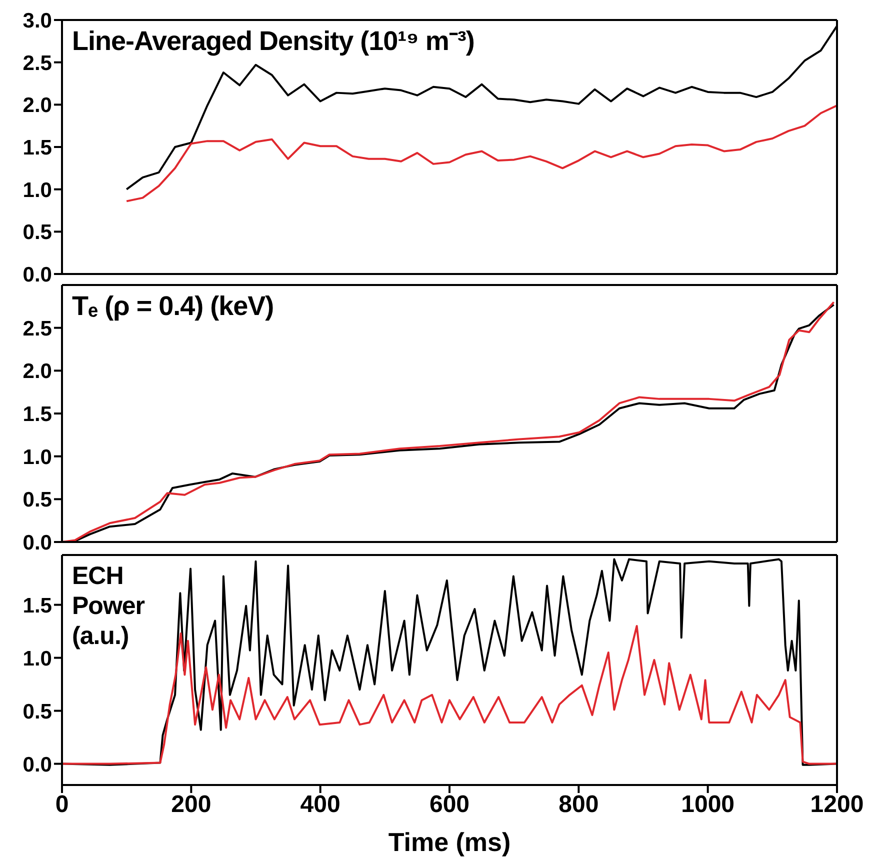 The image size is (869, 863). What do you see at coordinates (449, 804) in the screenshot?
I see `x-tick-label: 600` at bounding box center [449, 804].